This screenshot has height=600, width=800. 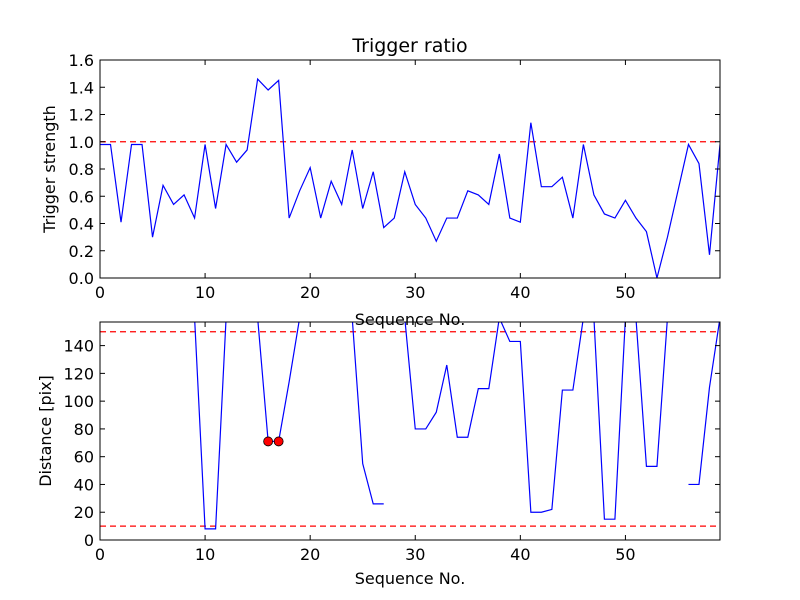 I want to click on top-y-tick-label: 1.6, so click(x=81, y=60).